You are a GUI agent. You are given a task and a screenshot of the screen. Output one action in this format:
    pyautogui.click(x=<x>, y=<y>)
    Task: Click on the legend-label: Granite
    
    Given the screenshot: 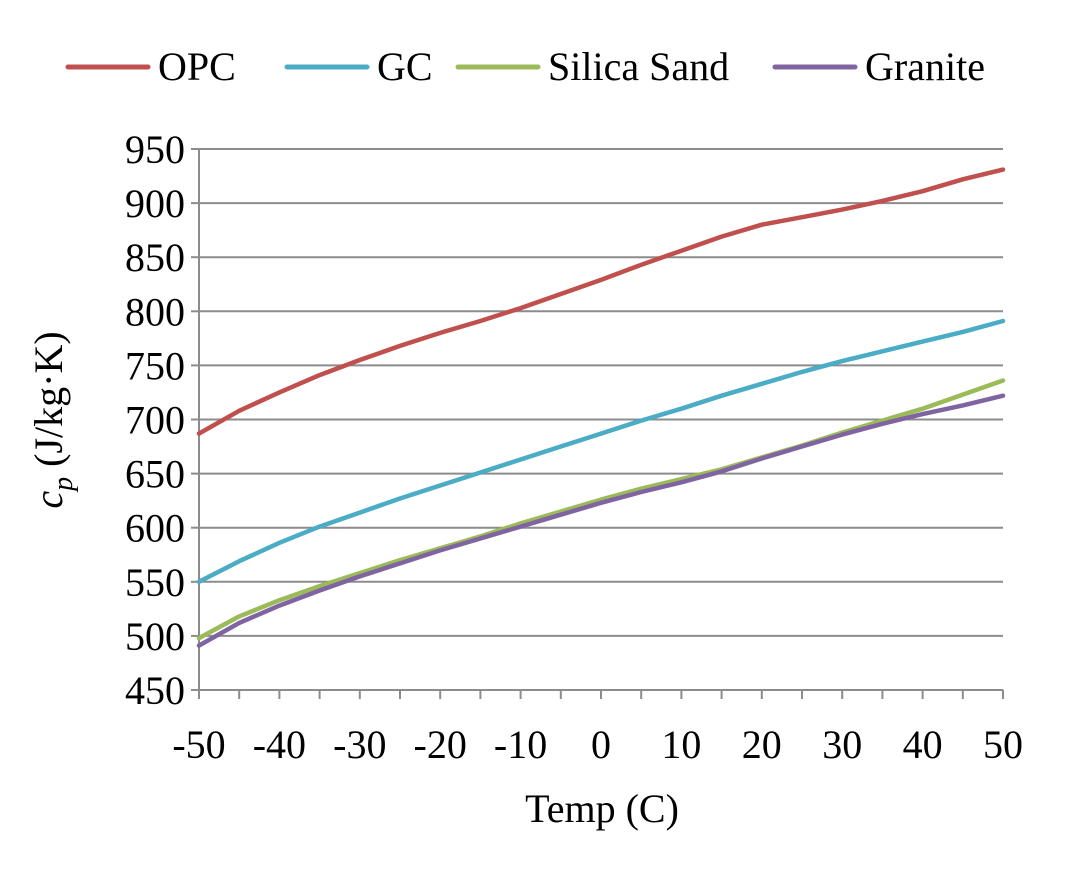 What is the action you would take?
    pyautogui.click(x=925, y=66)
    